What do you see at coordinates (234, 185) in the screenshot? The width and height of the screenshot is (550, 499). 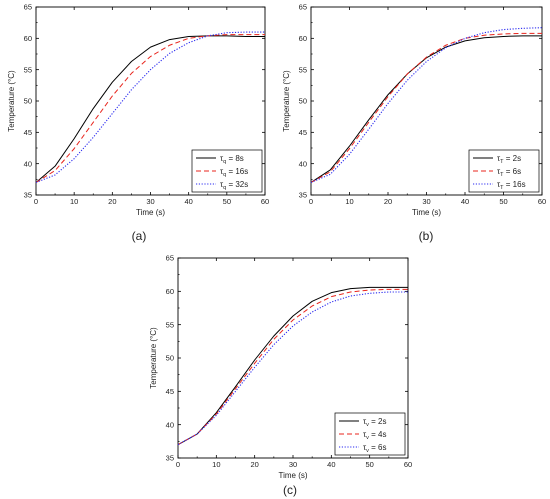 I see `legend-label-3: τq = 32s` at bounding box center [234, 185].